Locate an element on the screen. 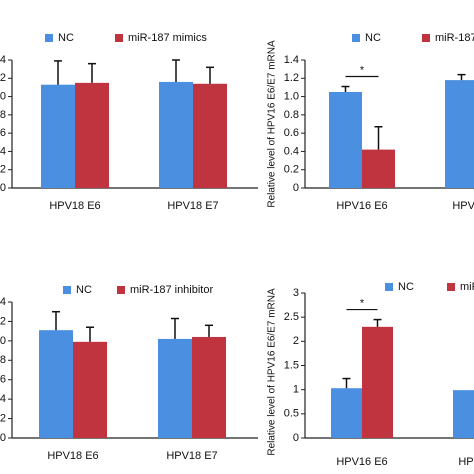 Image resolution: width=474 pixels, height=474 pixels. y-tick-label: 1.5 is located at coordinates (291, 365).